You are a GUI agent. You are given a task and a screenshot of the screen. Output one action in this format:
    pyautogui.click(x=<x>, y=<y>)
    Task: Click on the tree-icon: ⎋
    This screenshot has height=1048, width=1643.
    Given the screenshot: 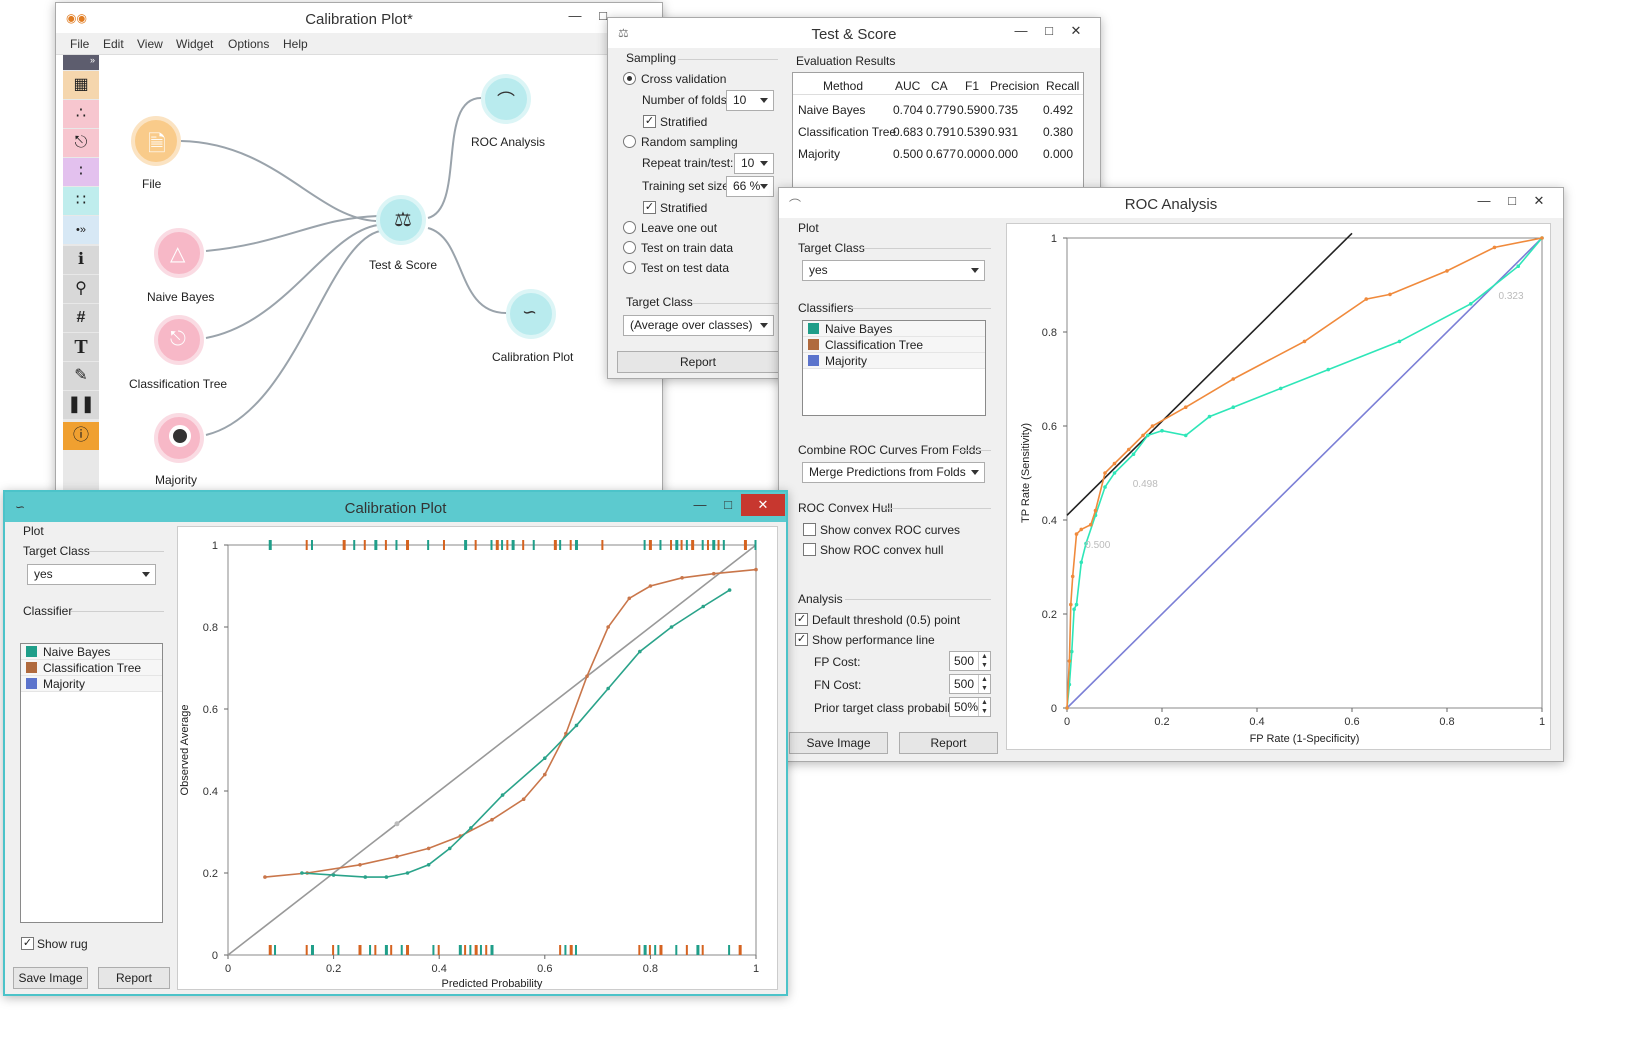 What is the action you would take?
    pyautogui.click(x=81, y=143)
    